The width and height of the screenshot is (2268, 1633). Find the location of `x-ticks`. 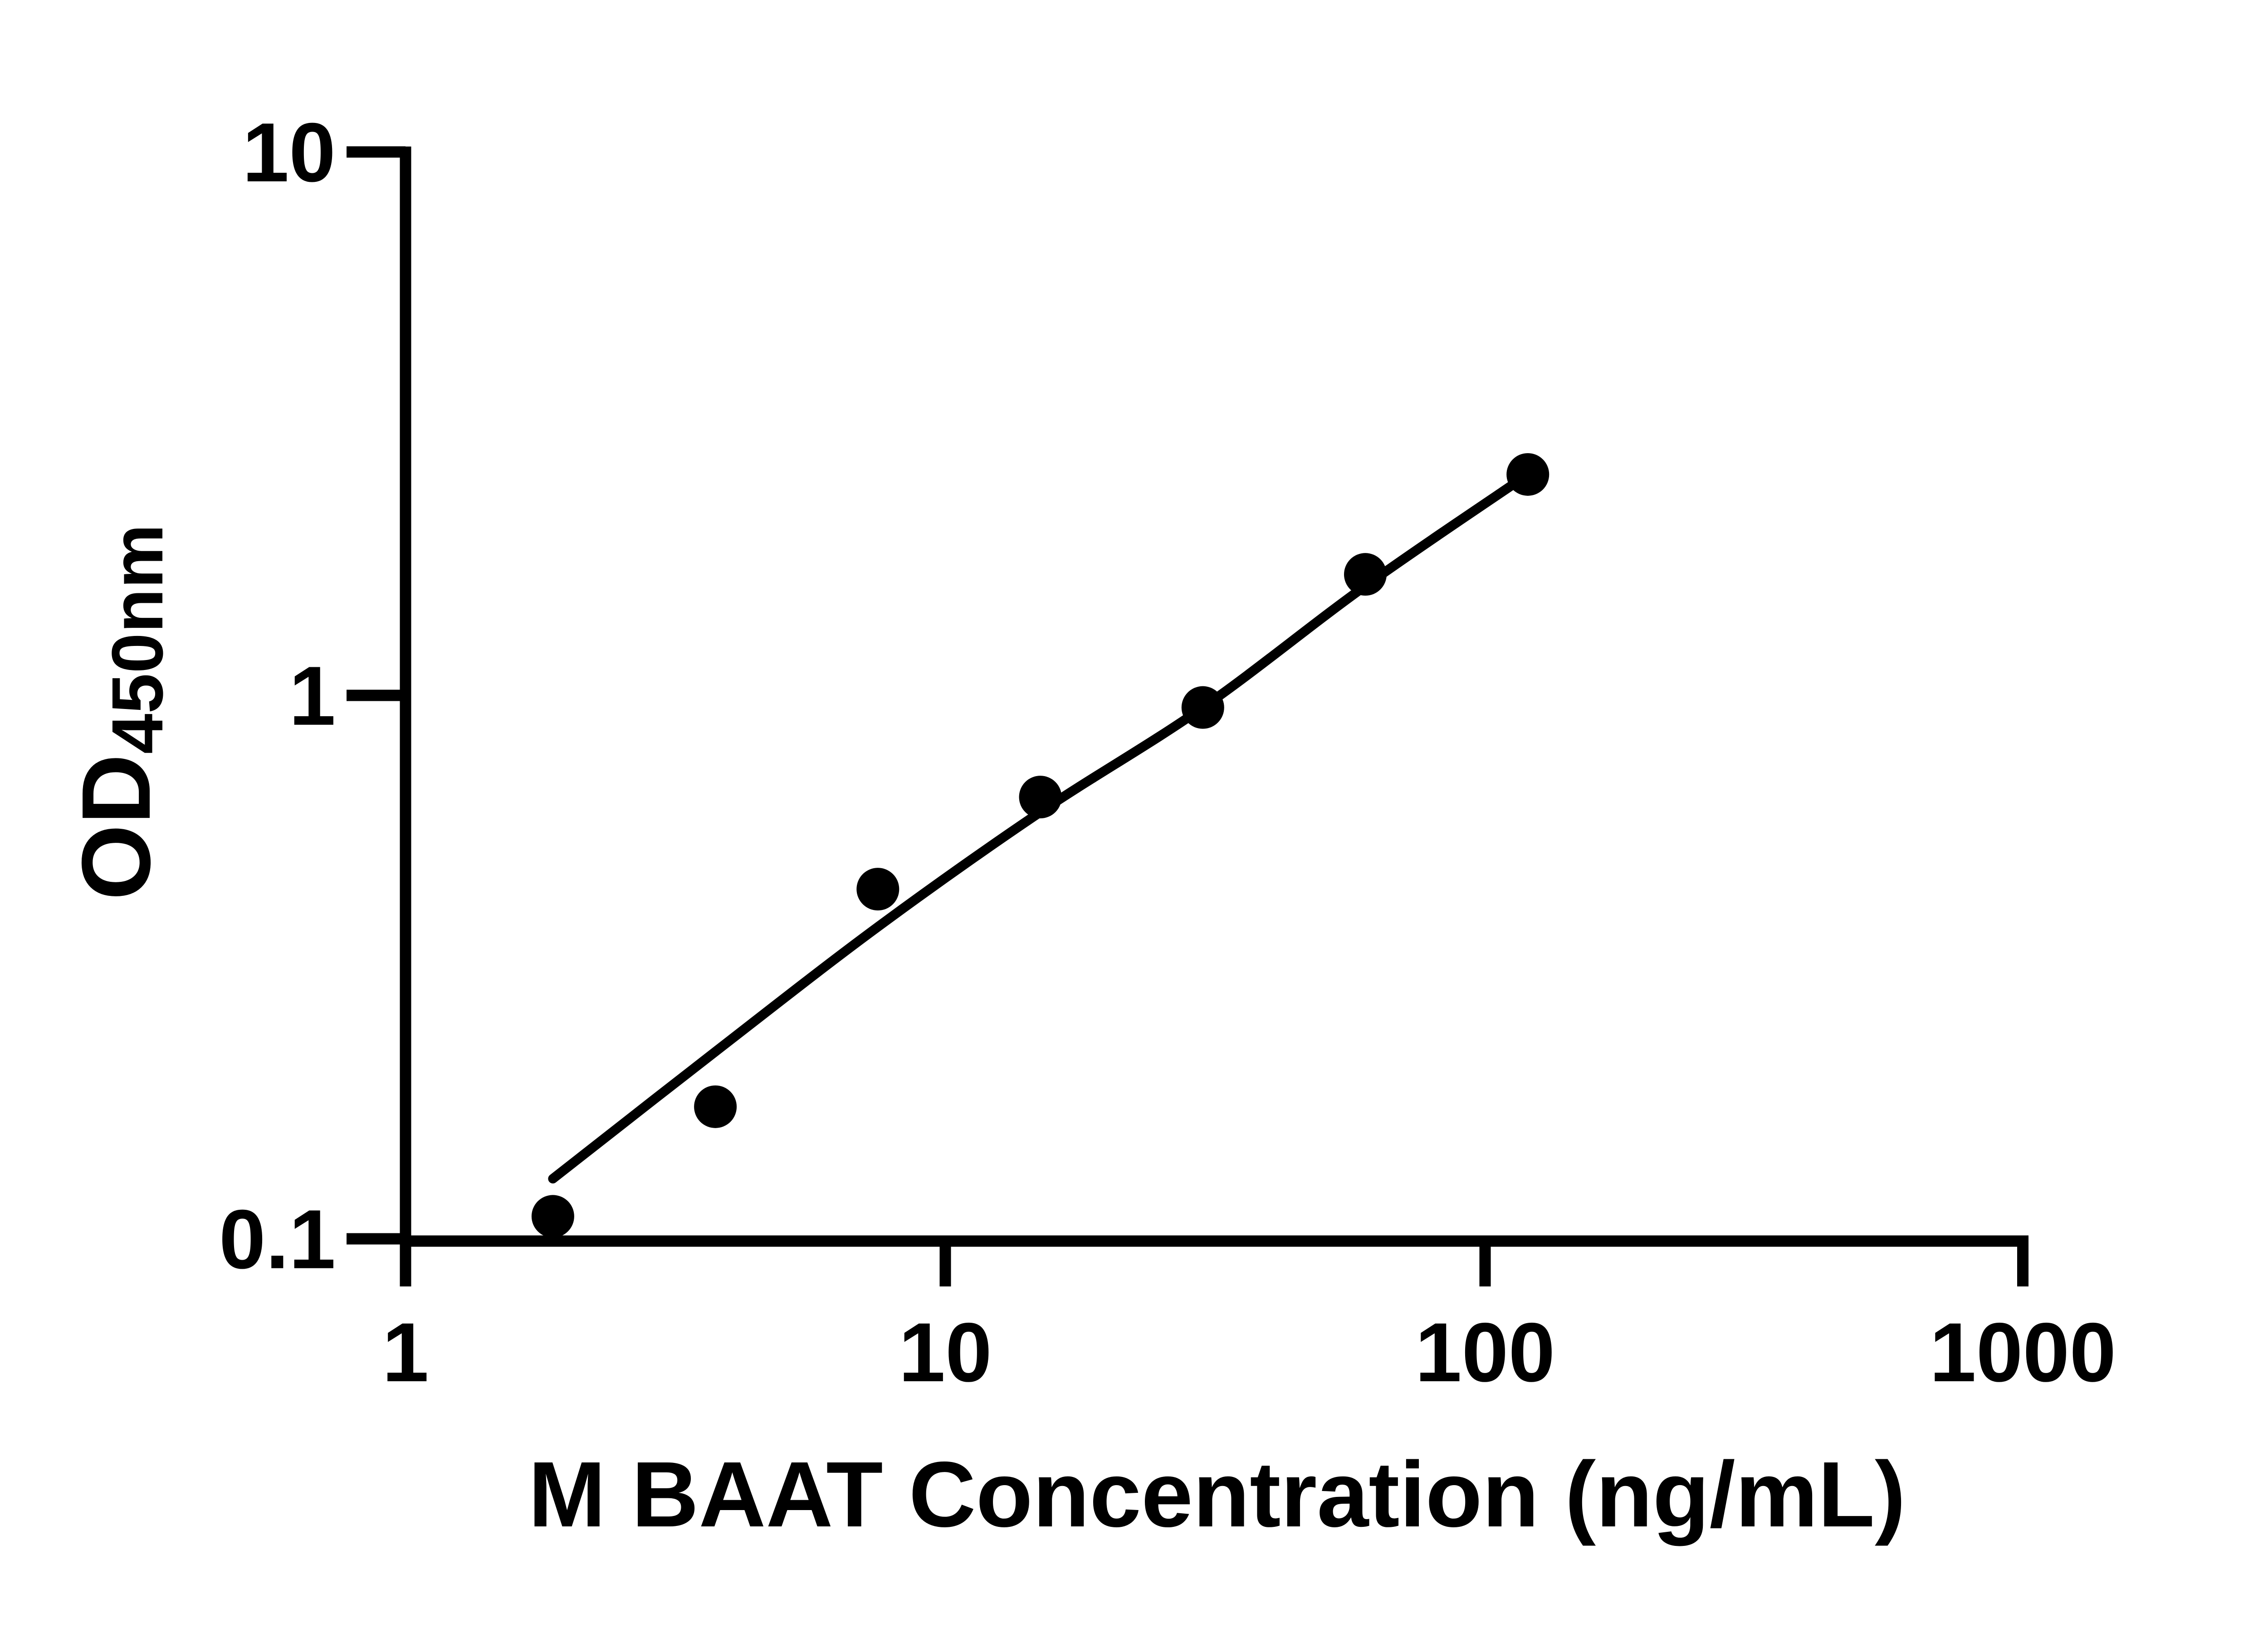

x-ticks is located at coordinates (1214, 1263).